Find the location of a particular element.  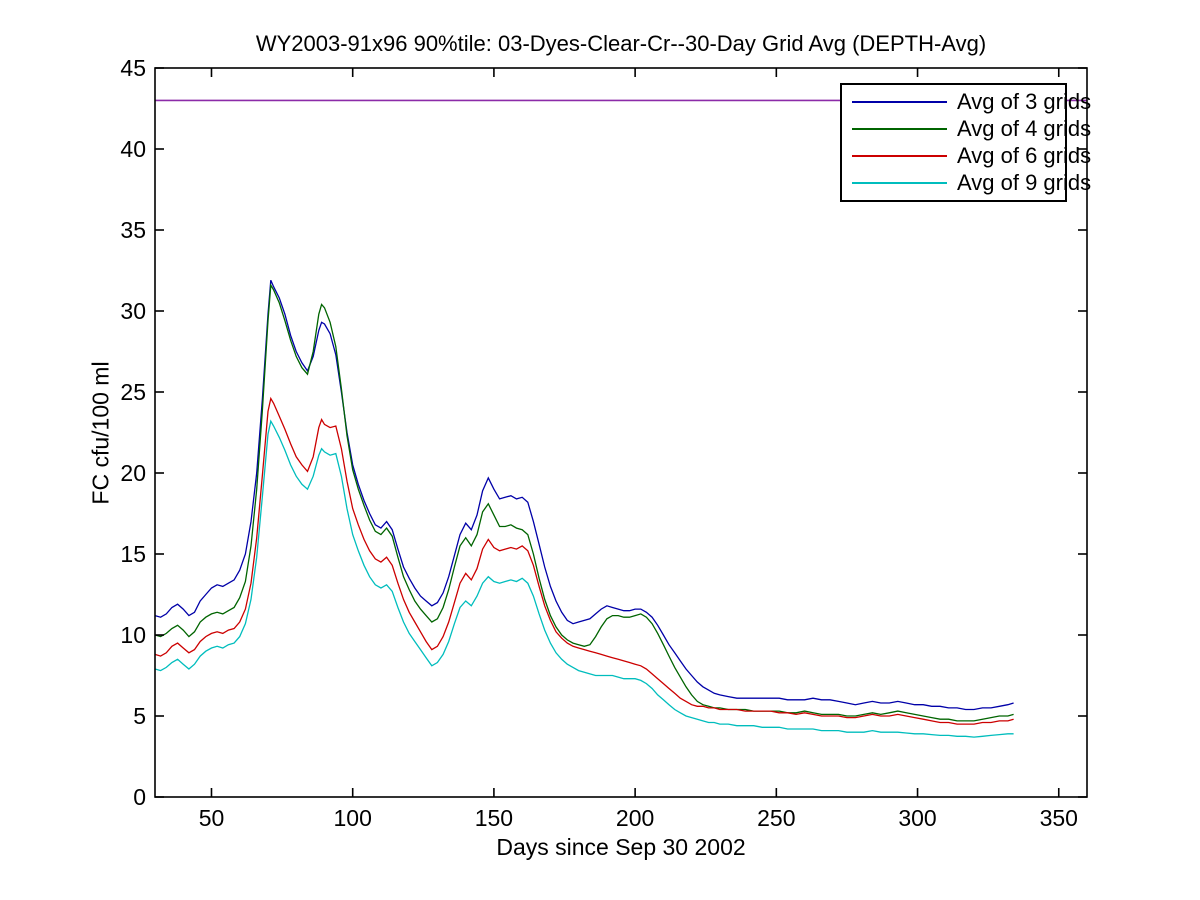

legend-item: Avg of 4 grids is located at coordinates (971, 129).